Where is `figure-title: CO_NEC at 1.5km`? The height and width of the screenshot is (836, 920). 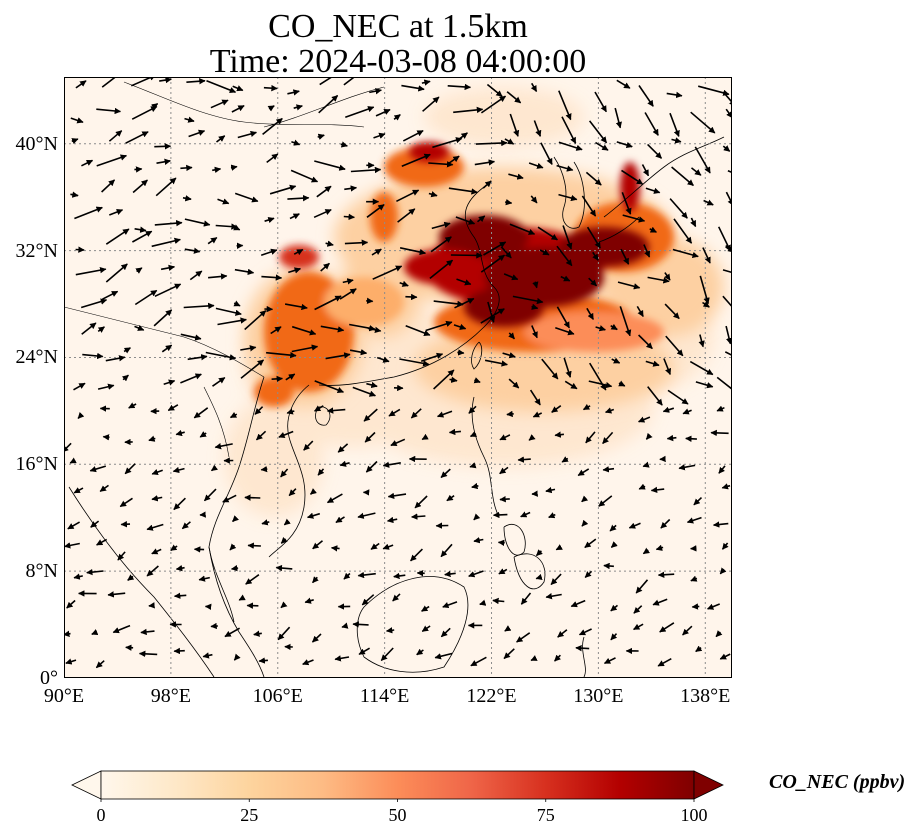
figure-title: CO_NEC at 1.5km is located at coordinates (398, 26).